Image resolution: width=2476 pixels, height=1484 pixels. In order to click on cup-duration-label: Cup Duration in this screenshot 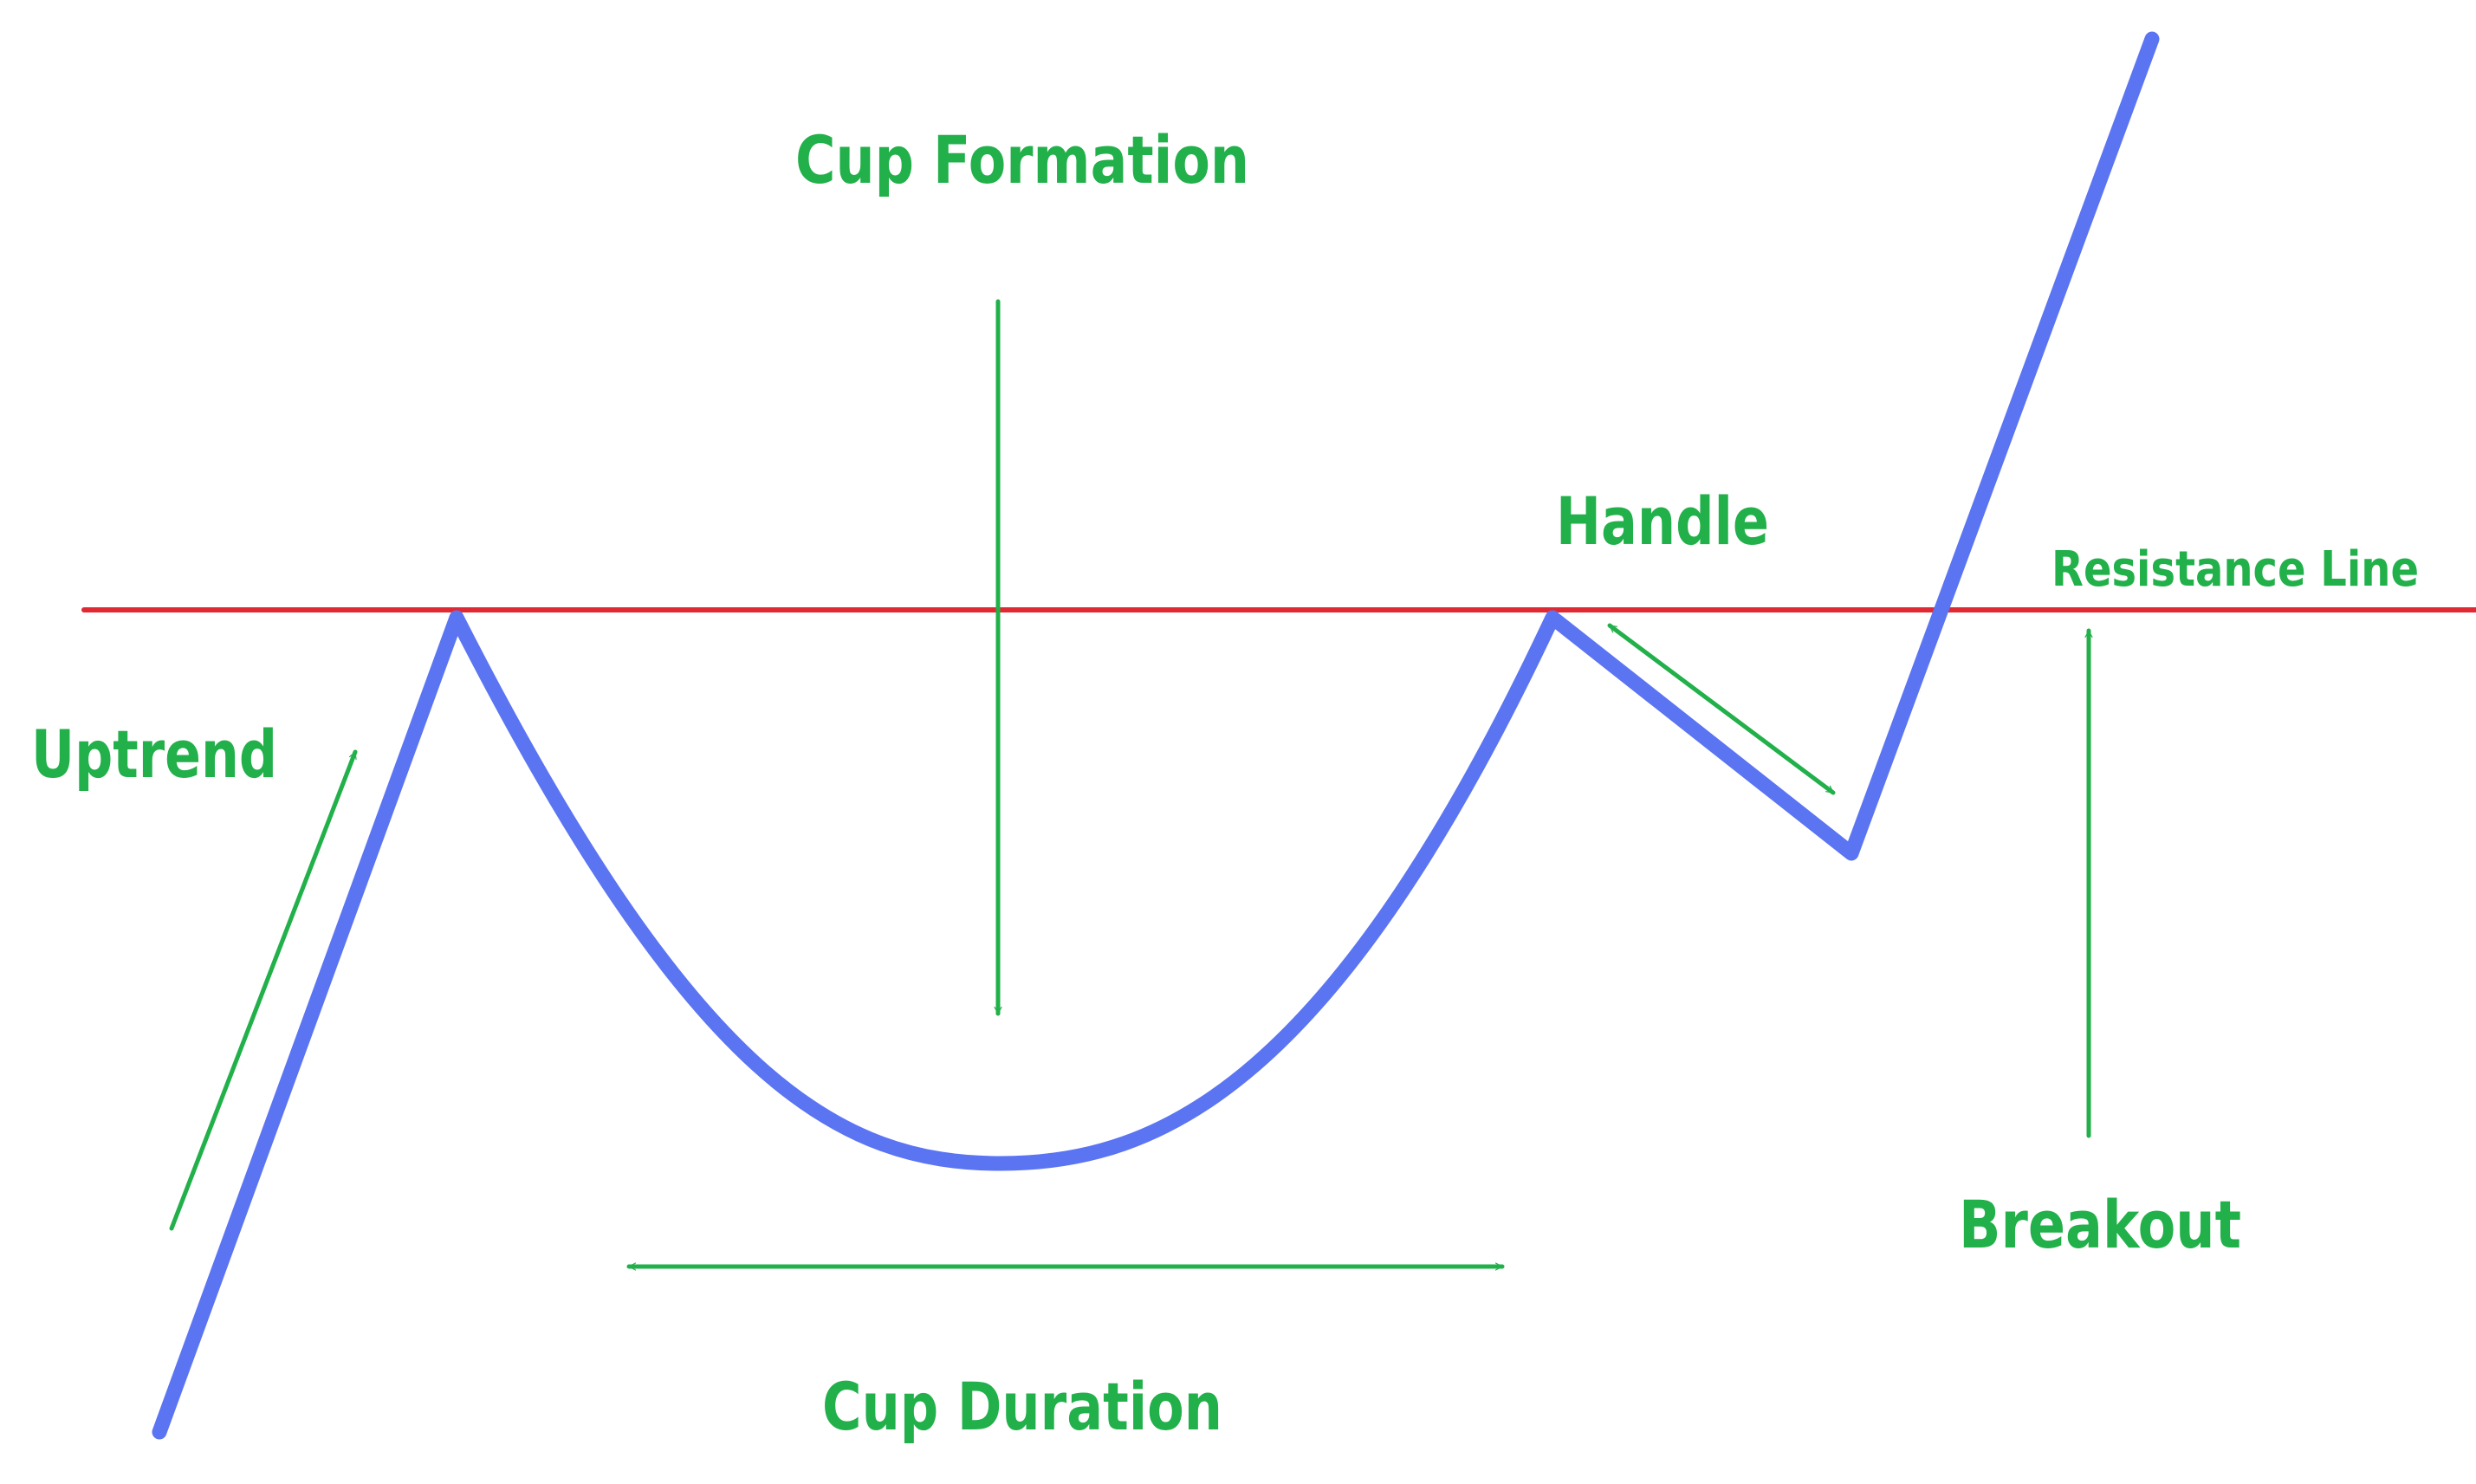, I will do `click(1022, 1406)`.